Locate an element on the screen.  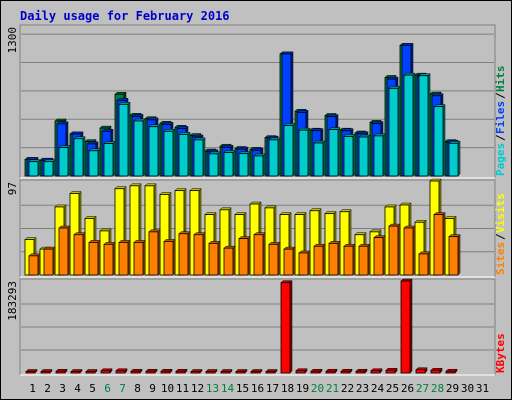
x-tick-label-day-9: 9 is located at coordinates (152, 388).